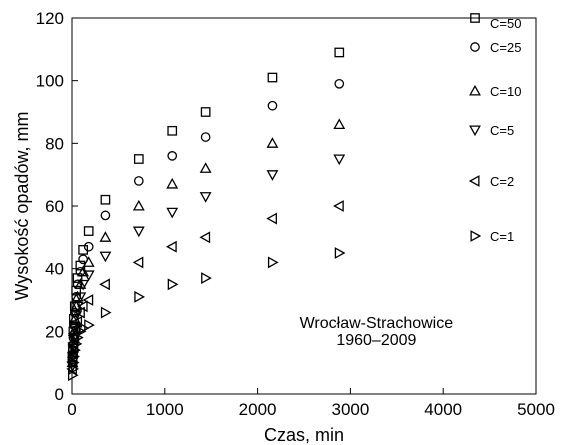 This screenshot has height=445, width=566. Describe the element at coordinates (54, 331) in the screenshot. I see `y-tick-label: 20` at that location.